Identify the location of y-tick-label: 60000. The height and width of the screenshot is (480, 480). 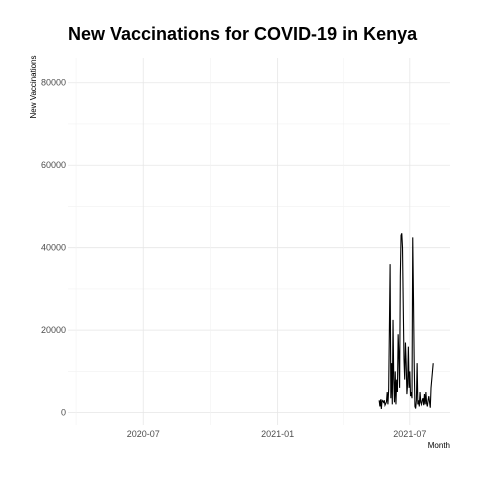
(53, 165).